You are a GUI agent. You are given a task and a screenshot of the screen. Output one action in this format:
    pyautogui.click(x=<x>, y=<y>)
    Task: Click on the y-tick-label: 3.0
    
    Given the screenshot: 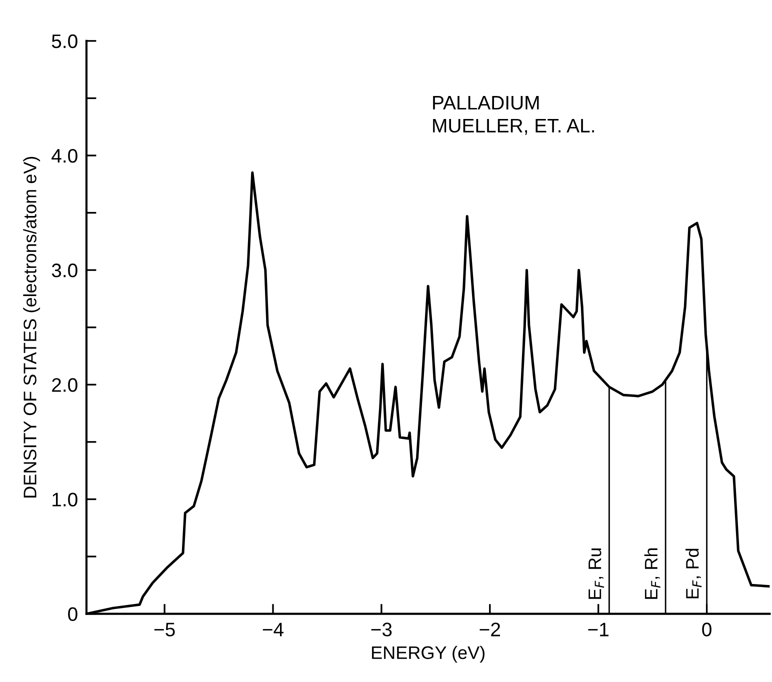 What is the action you would take?
    pyautogui.click(x=65, y=271)
    